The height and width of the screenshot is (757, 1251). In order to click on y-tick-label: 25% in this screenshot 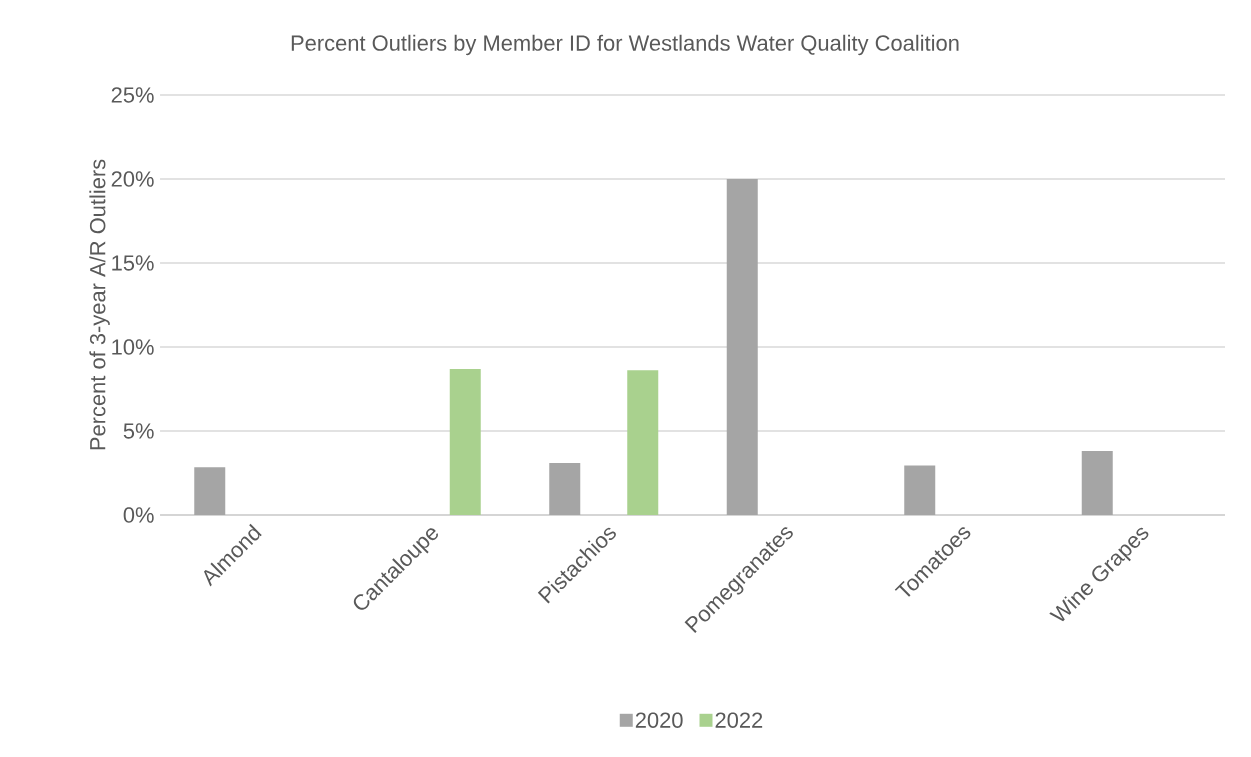, I will do `click(132, 95)`.